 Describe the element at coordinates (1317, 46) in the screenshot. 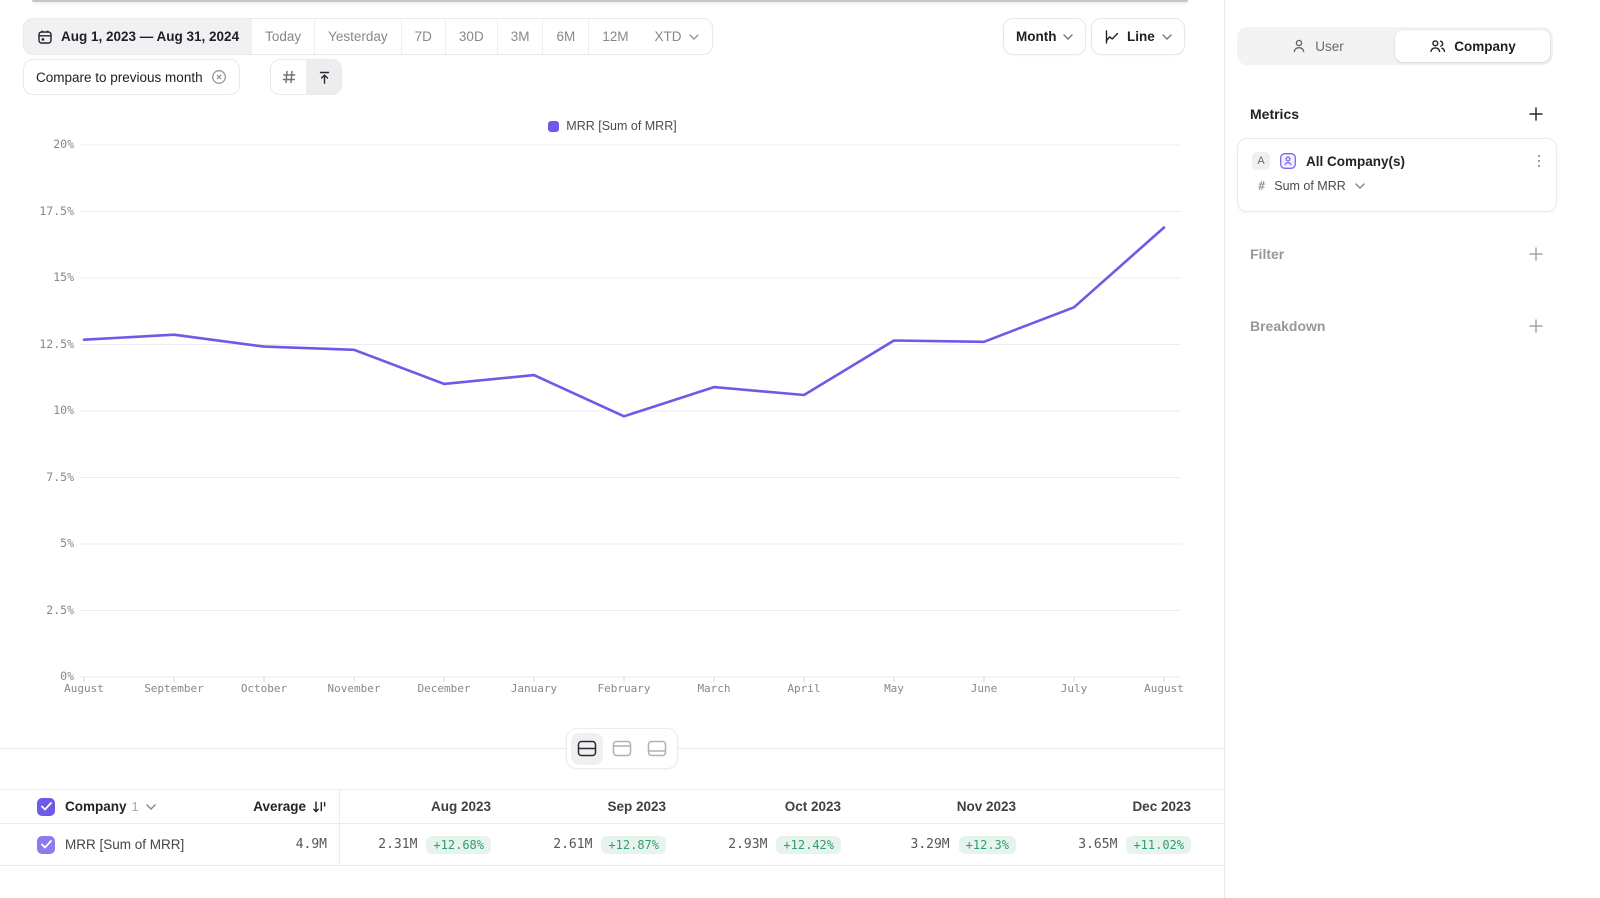

I see `tab-user: User` at that location.